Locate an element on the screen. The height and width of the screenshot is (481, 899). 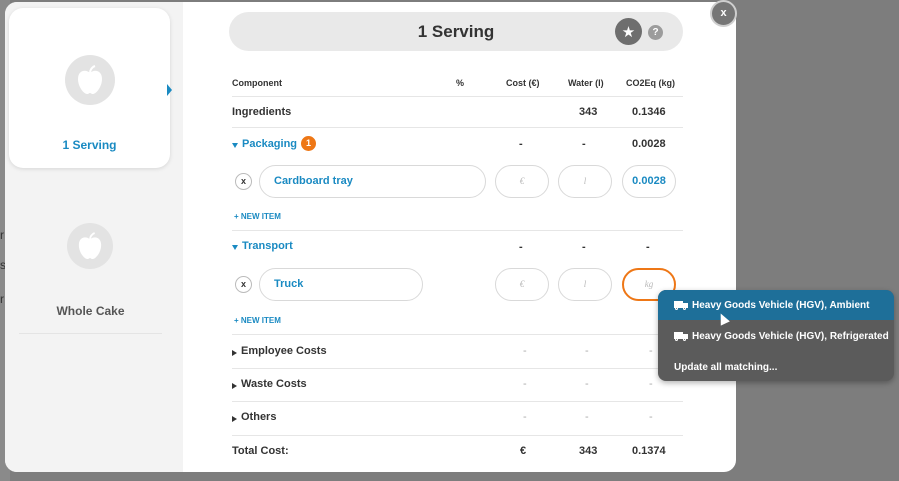
star-icon: ★ is located at coordinates (628, 32).